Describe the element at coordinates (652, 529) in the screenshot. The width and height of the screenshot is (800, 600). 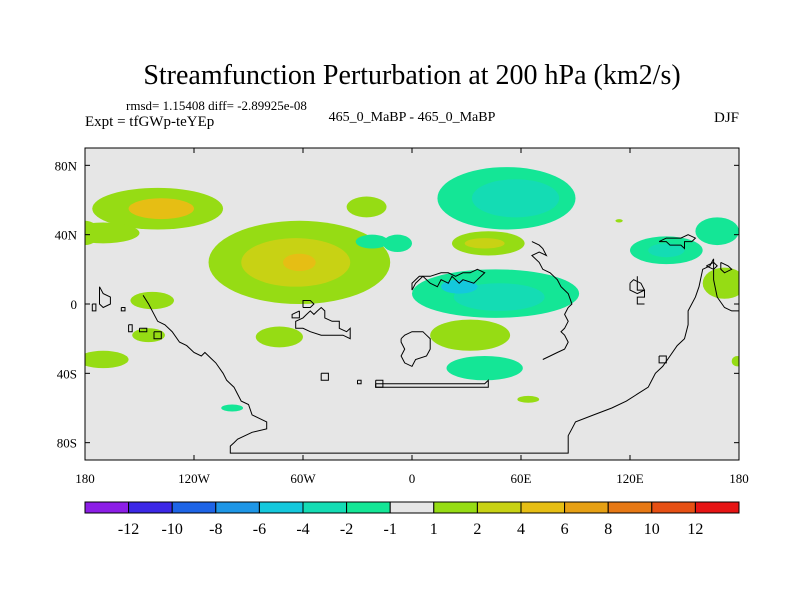
I see `colorbar-label: 10` at that location.